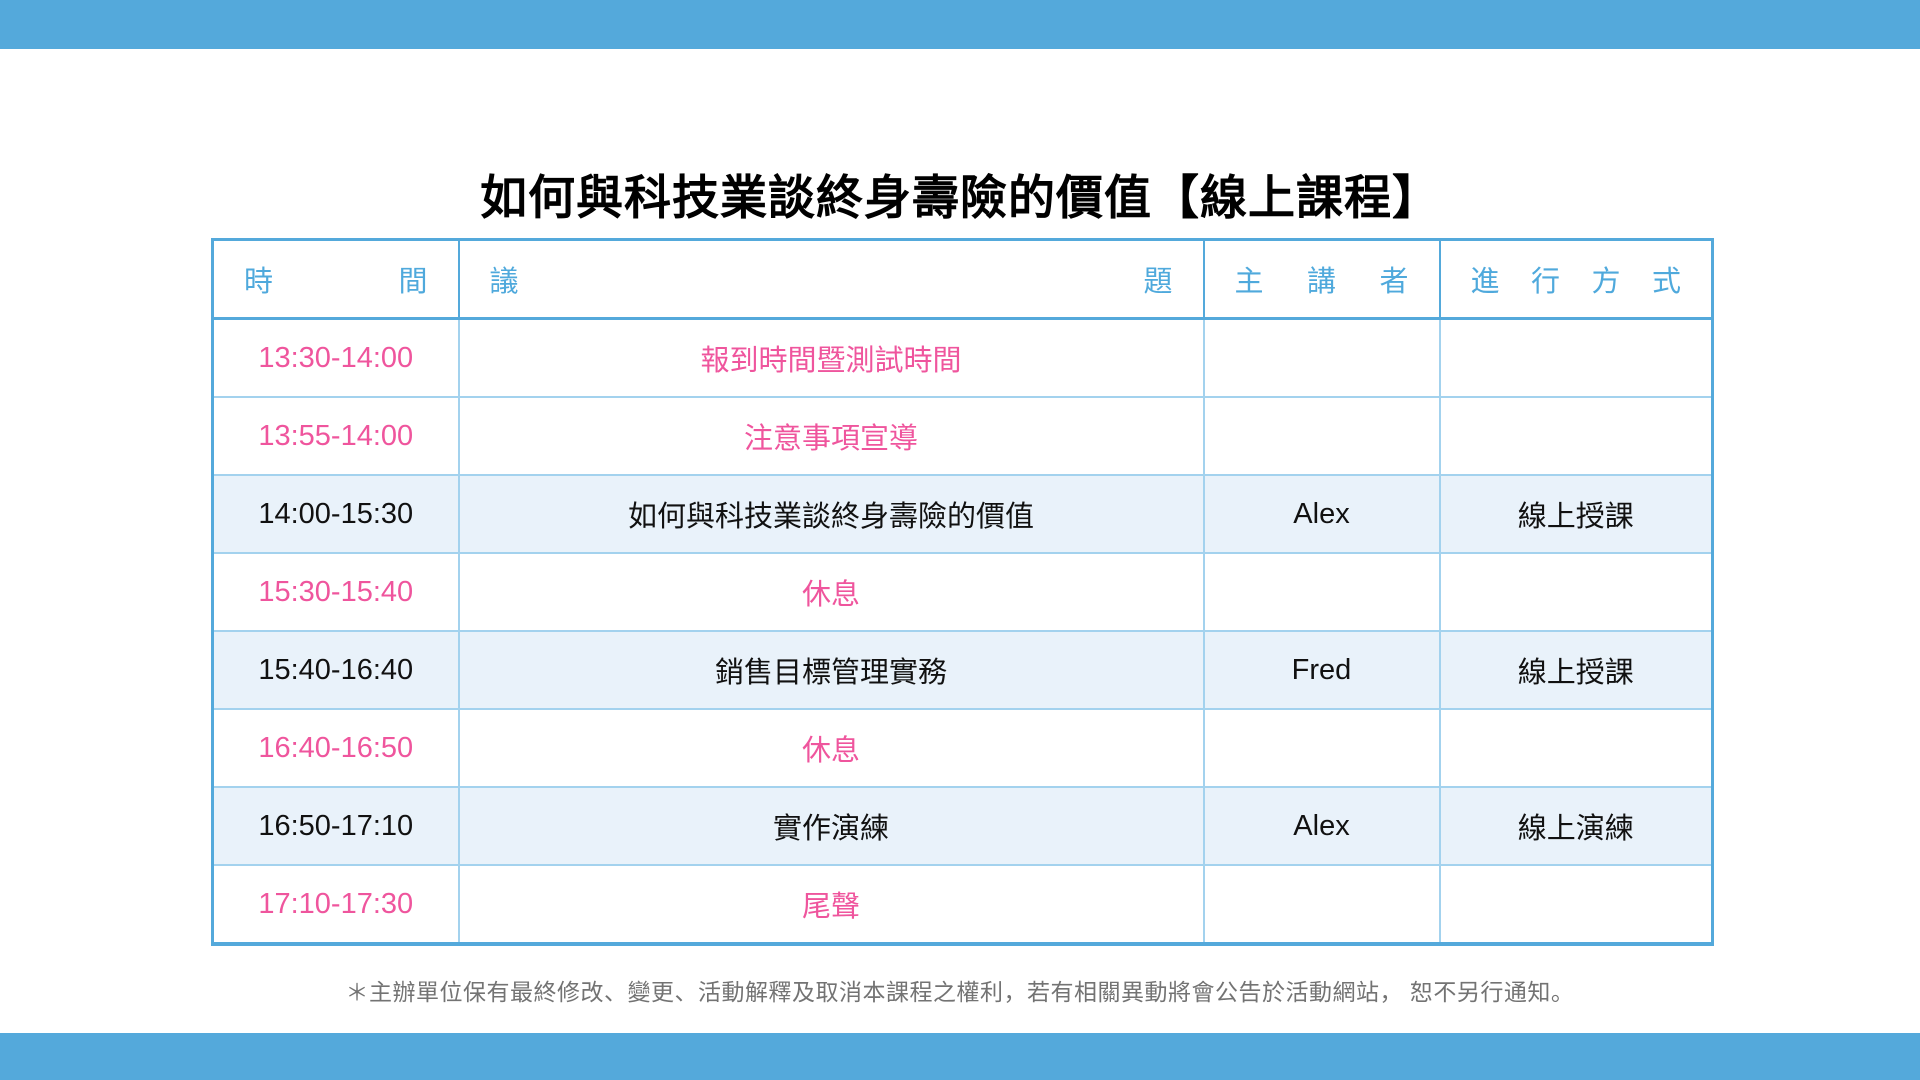 This screenshot has height=1080, width=1920. Describe the element at coordinates (1576, 826) in the screenshot. I see `method-cell: 線上演練` at that location.